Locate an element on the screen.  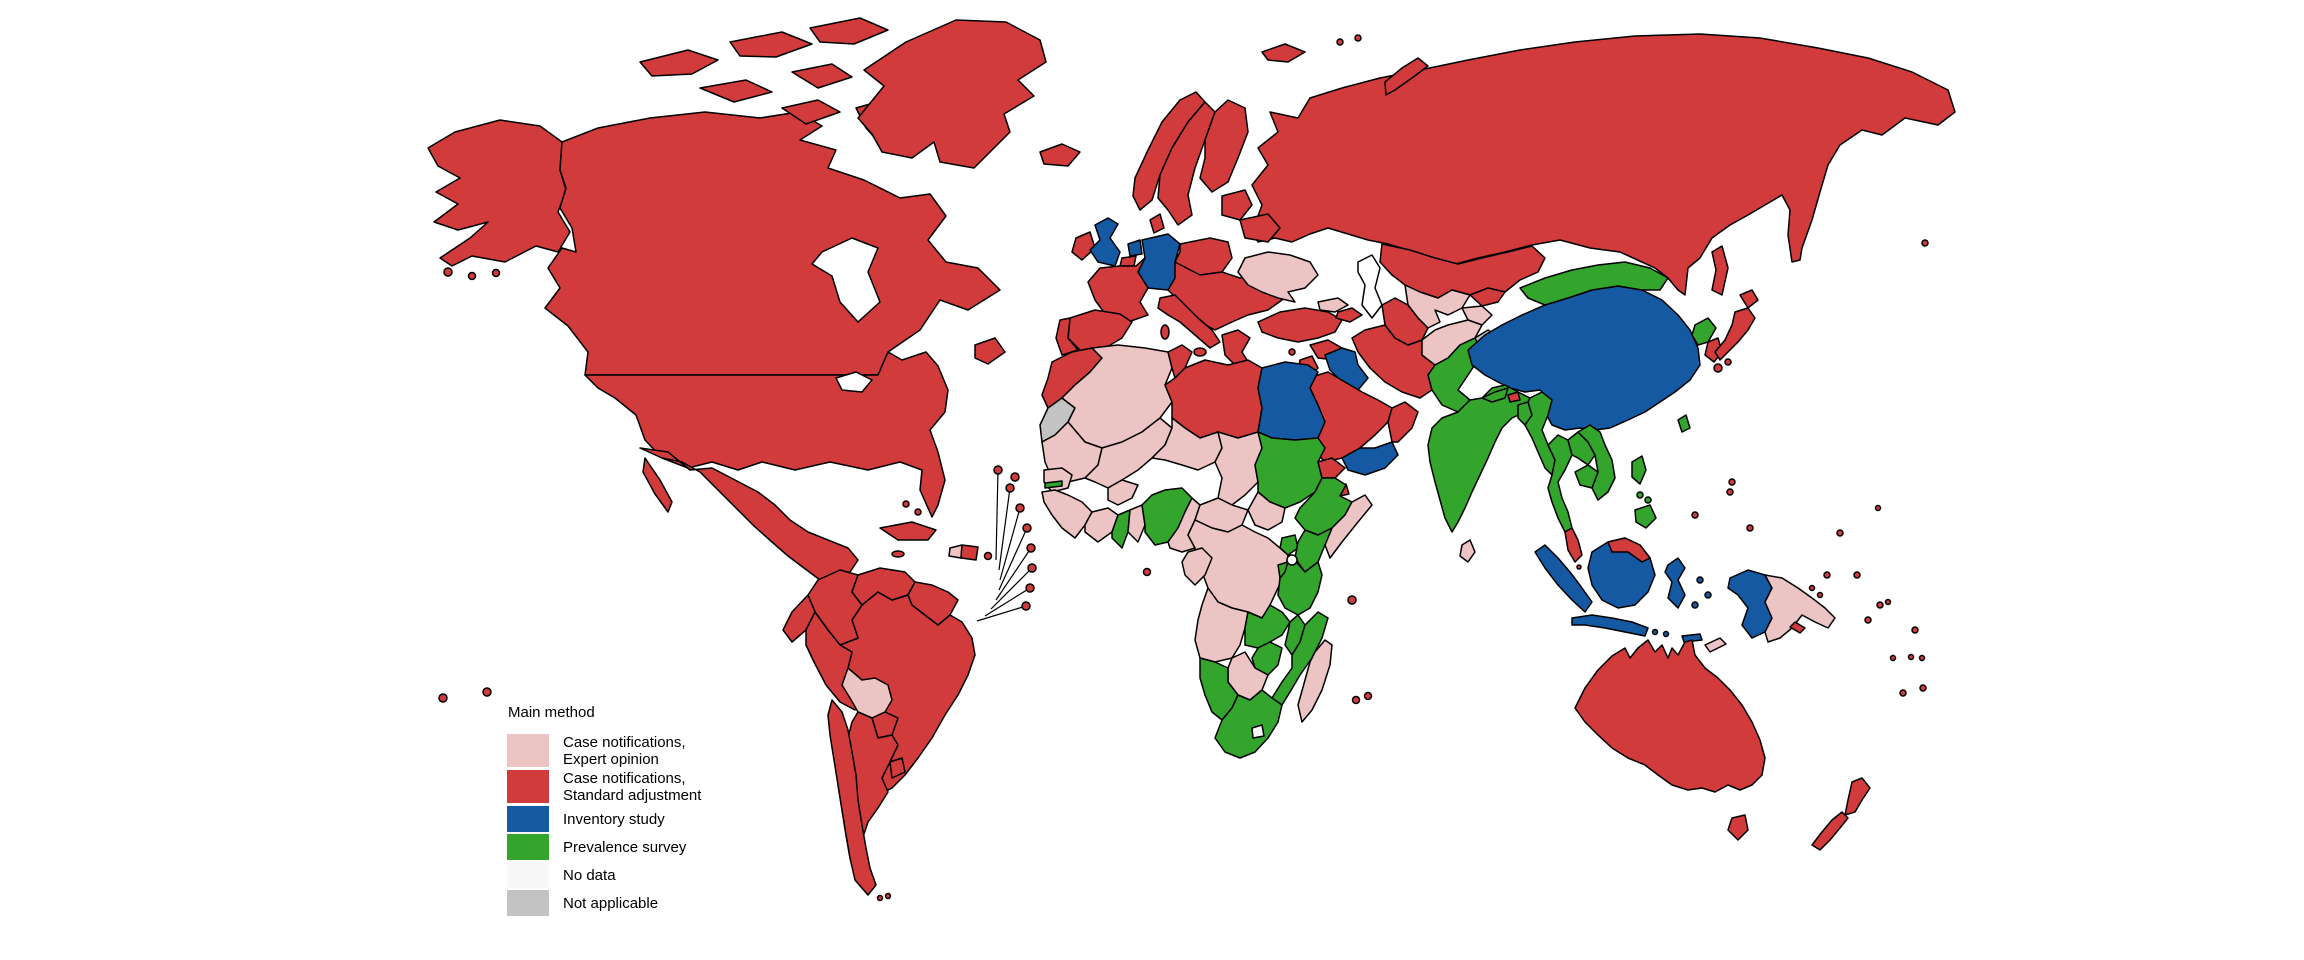
country-philippines-luzon is located at coordinates (1639, 470).